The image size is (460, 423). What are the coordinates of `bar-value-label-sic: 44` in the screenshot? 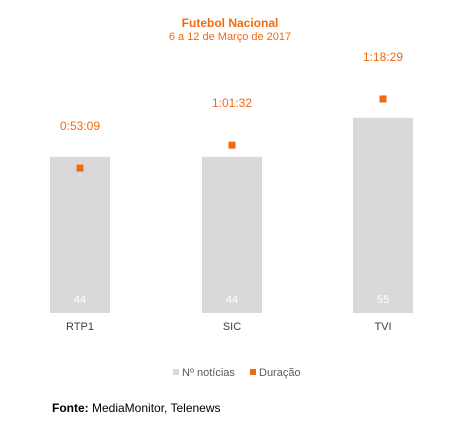 It's located at (232, 300).